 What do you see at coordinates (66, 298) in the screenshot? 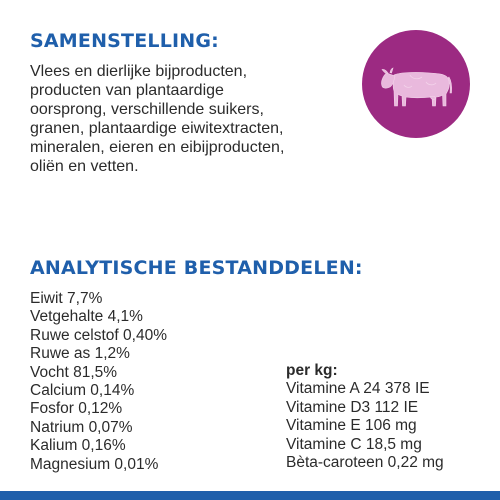
I see `analysis-item: Eiwit 7,7%` at bounding box center [66, 298].